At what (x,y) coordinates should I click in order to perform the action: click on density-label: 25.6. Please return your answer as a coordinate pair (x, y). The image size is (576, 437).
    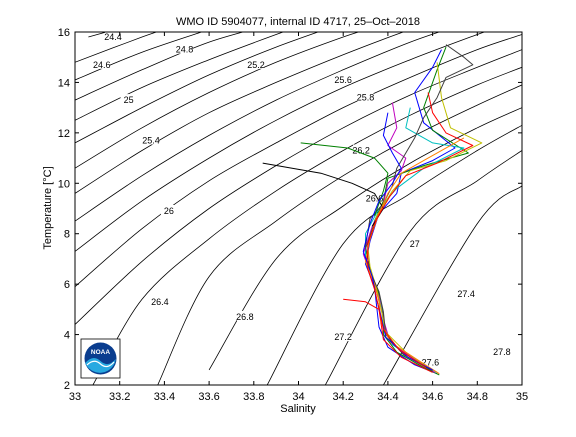
    Looking at the image, I should click on (343, 80).